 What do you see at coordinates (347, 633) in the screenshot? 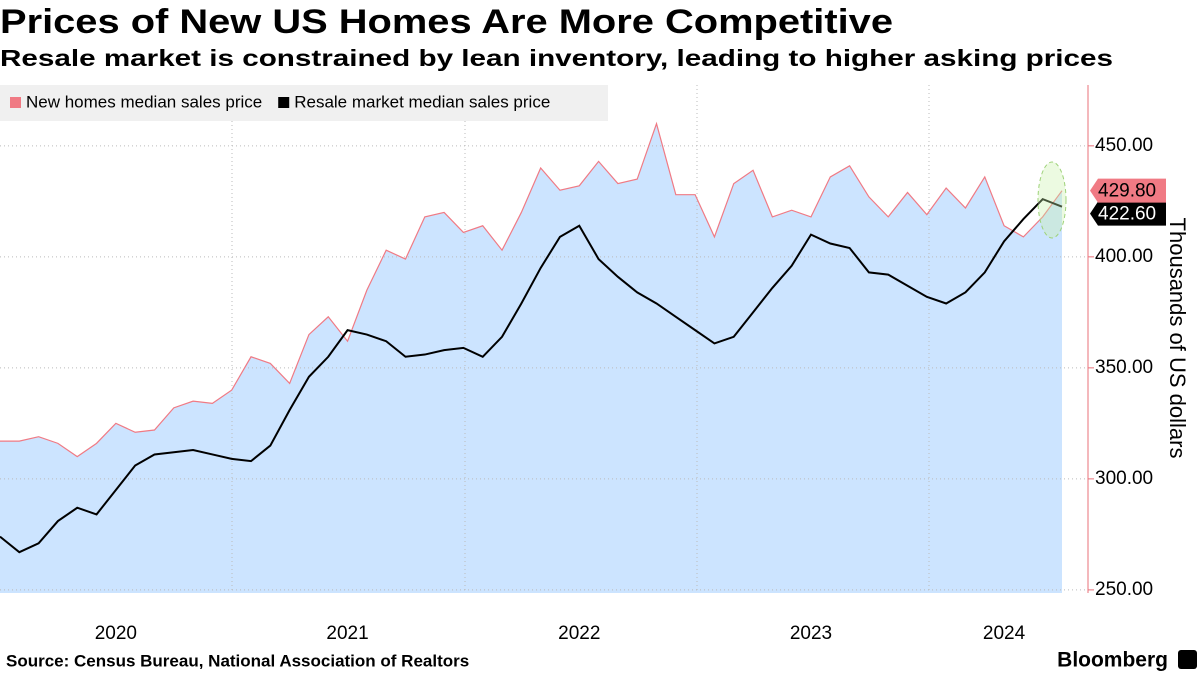
I see `x-tick-label: 2021` at bounding box center [347, 633].